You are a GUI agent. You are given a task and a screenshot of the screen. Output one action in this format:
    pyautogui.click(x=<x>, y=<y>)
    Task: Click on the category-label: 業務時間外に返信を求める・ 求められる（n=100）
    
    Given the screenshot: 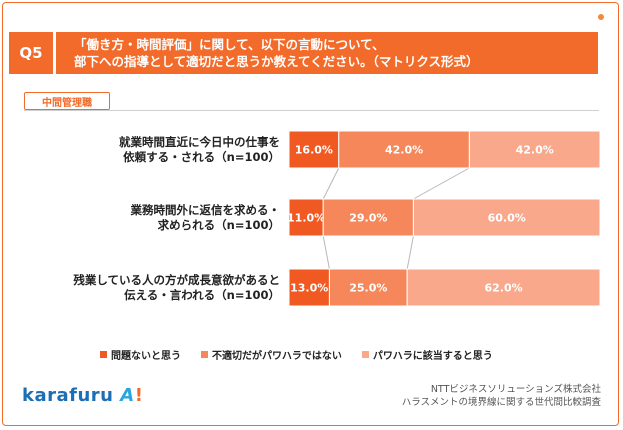 What is the action you would take?
    pyautogui.click(x=155, y=217)
    